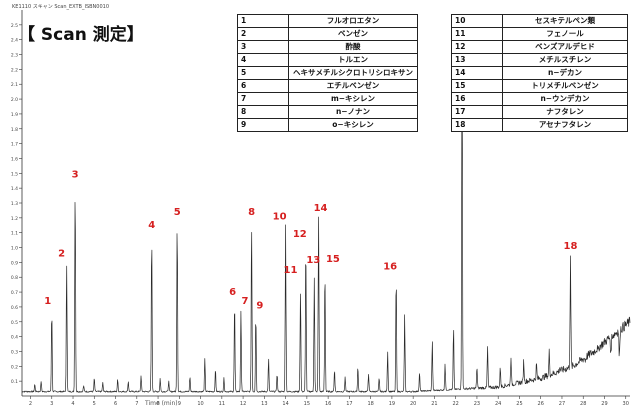 This screenshot has height=412, width=640. What do you see at coordinates (14, 159) in the screenshot?
I see `y-tick-label: 1.6` at bounding box center [14, 159].